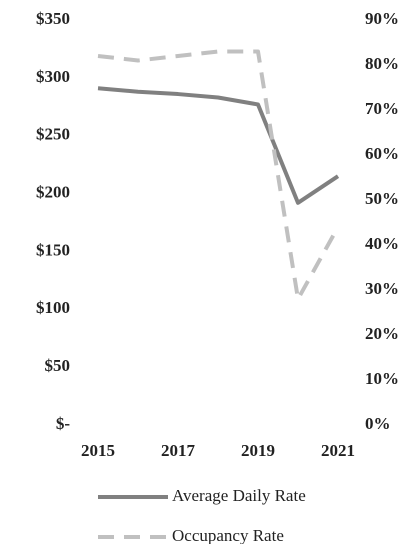 This screenshot has height=544, width=417. Describe the element at coordinates (53, 76) in the screenshot. I see `y-tick-label: $300` at that location.